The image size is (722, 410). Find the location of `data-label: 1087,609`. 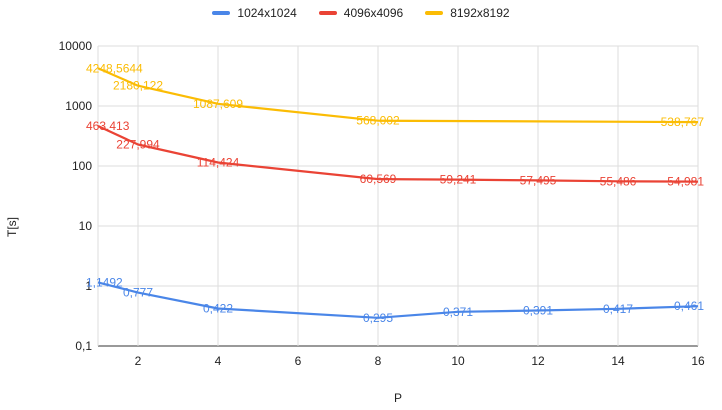

data-label: 1087,609 is located at coordinates (218, 104).